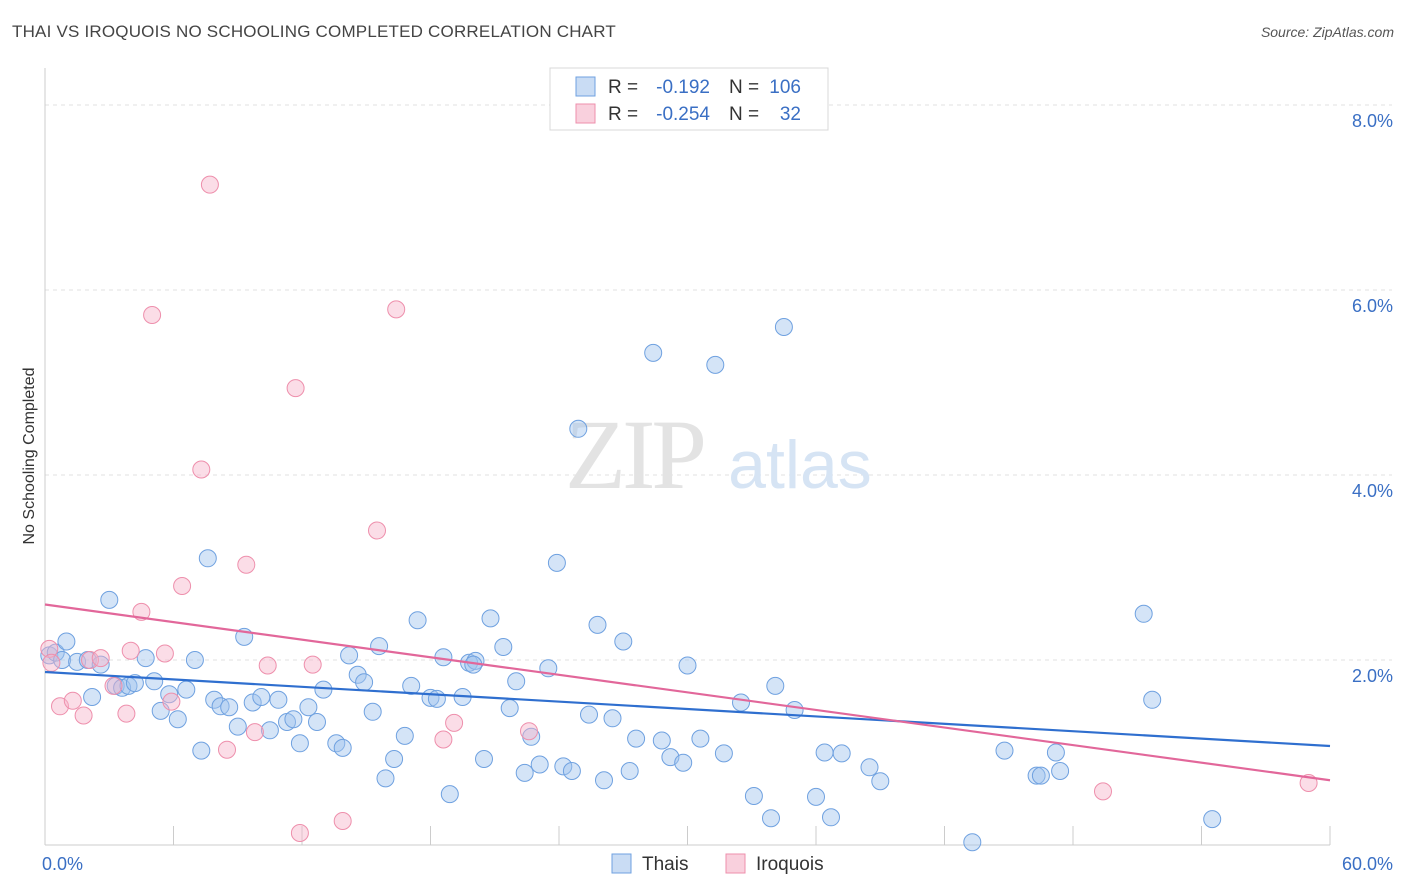  I want to click on y-tick-label: 8.0%, so click(1372, 121).